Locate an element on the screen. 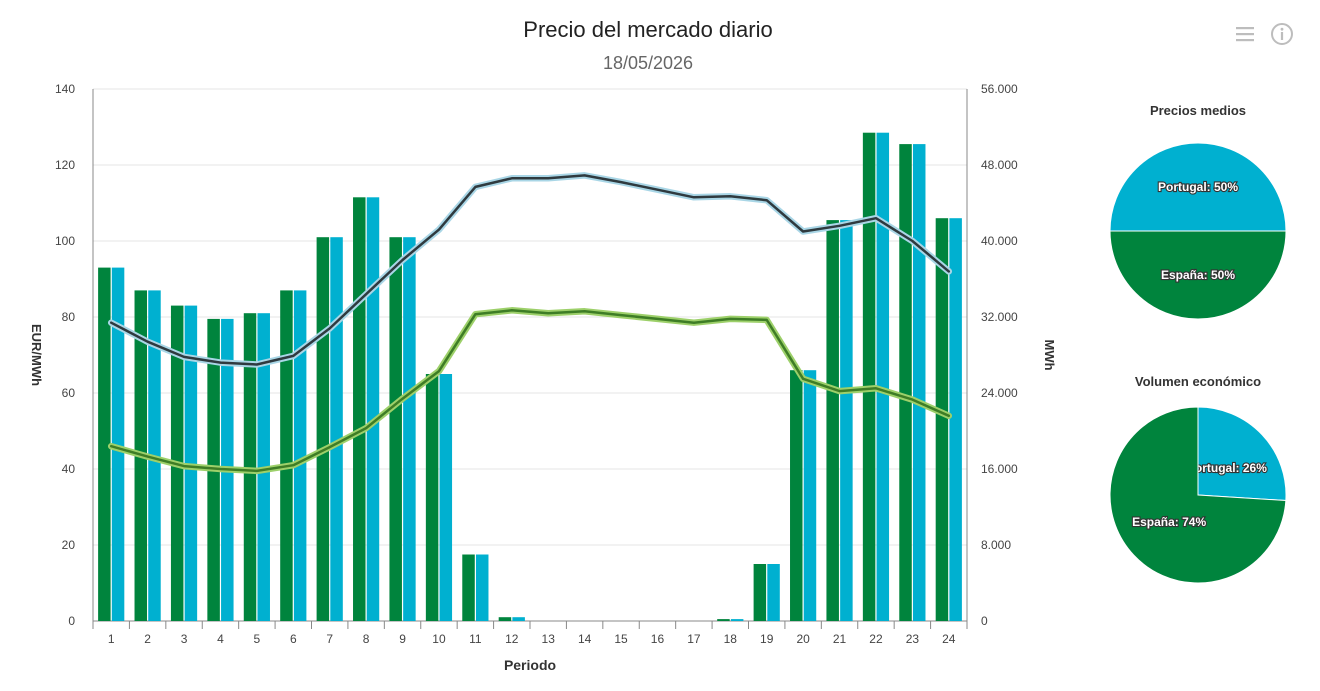 This screenshot has height=691, width=1320. y-axis-title: EUR/MWh is located at coordinates (36, 355).